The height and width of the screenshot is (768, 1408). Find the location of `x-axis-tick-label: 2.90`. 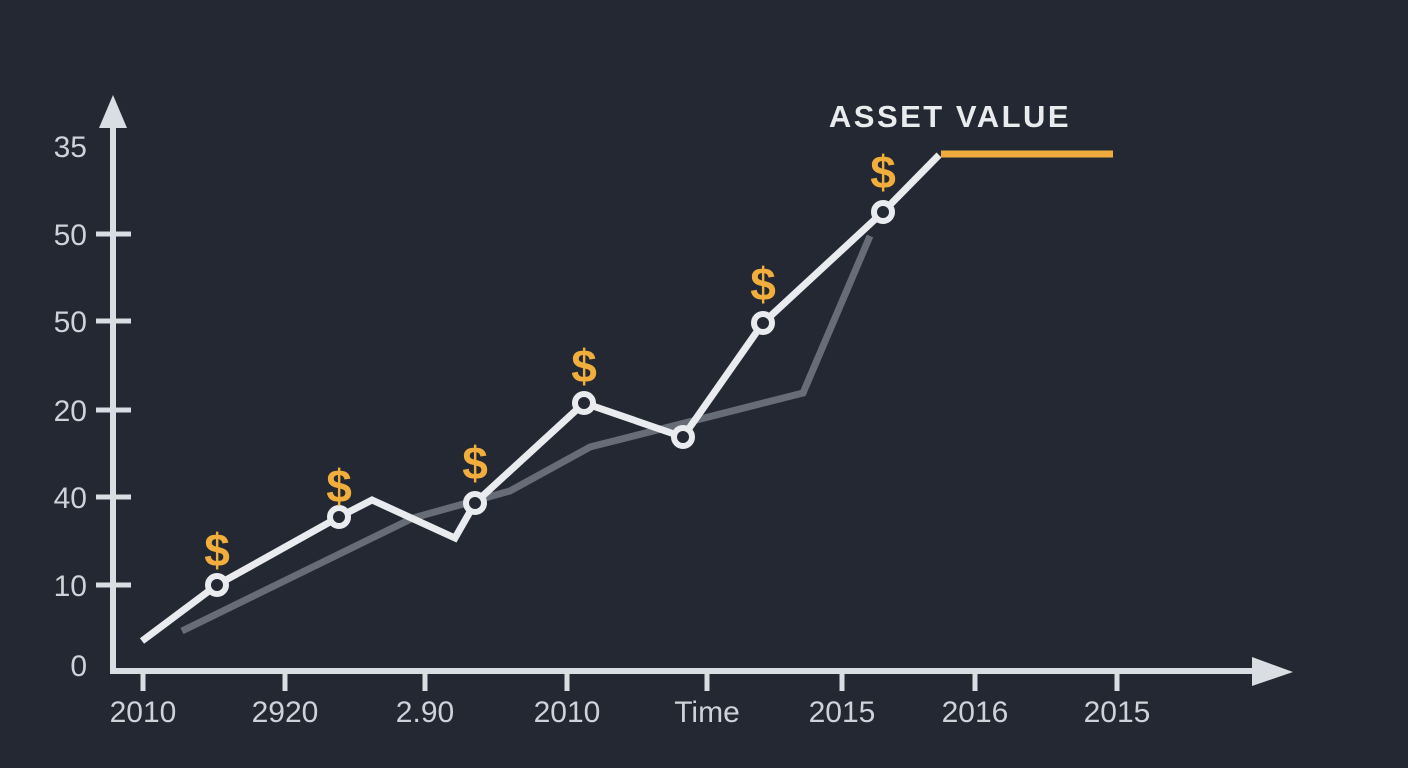

x-axis-tick-label: 2.90 is located at coordinates (425, 712).